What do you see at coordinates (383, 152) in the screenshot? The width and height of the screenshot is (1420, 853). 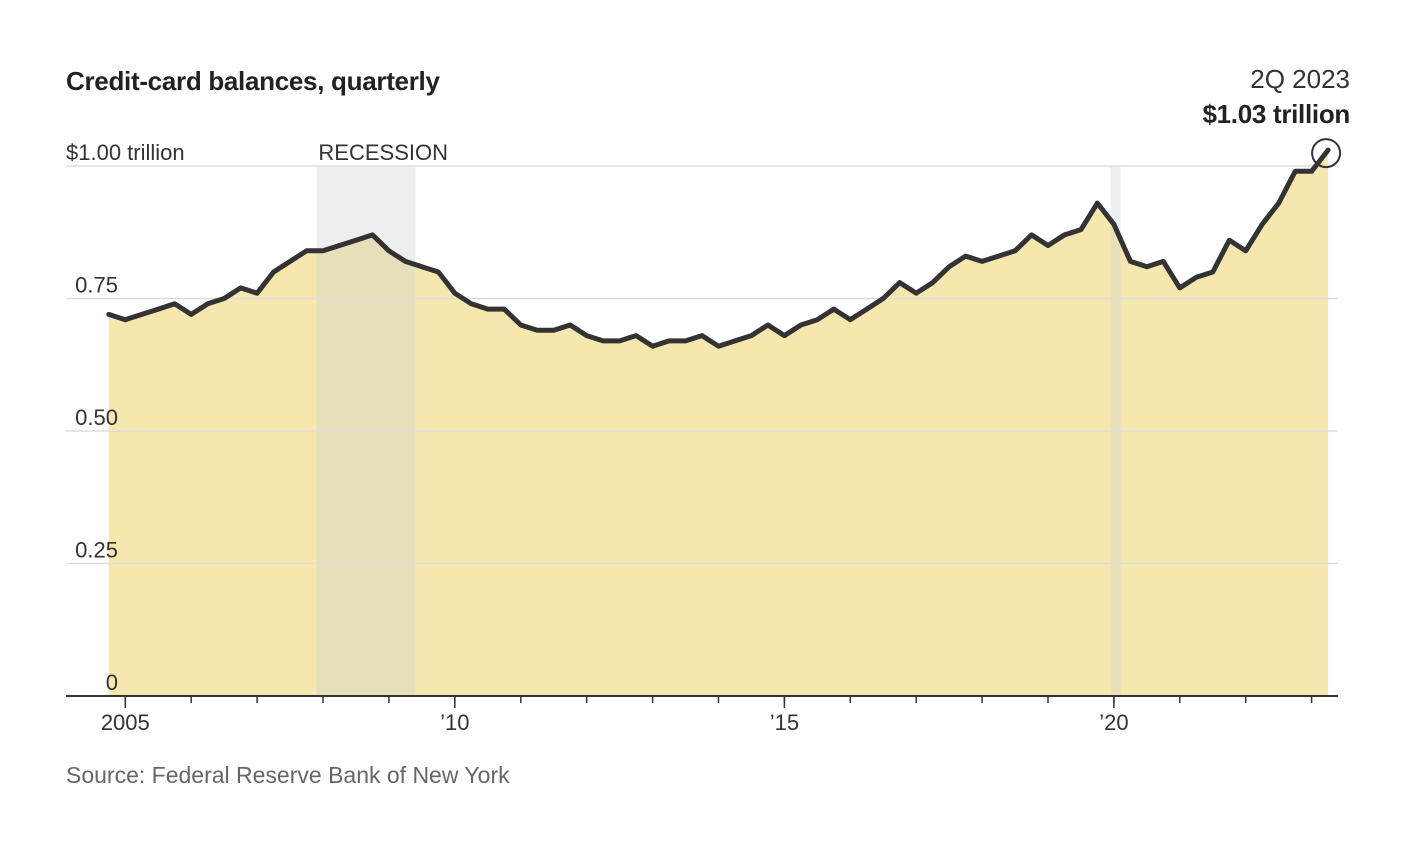 I see `recession-label: RECESSION` at bounding box center [383, 152].